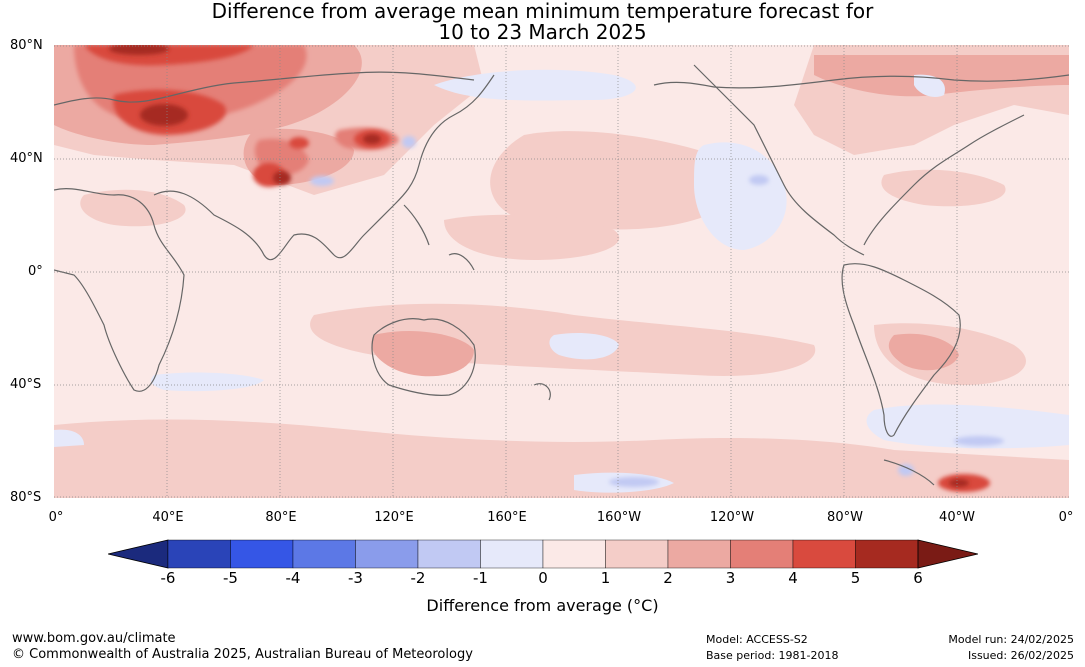 This screenshot has width=1085, height=667. Describe the element at coordinates (94, 638) in the screenshot. I see `footer-url: www.bom.gov.au/climate` at that location.